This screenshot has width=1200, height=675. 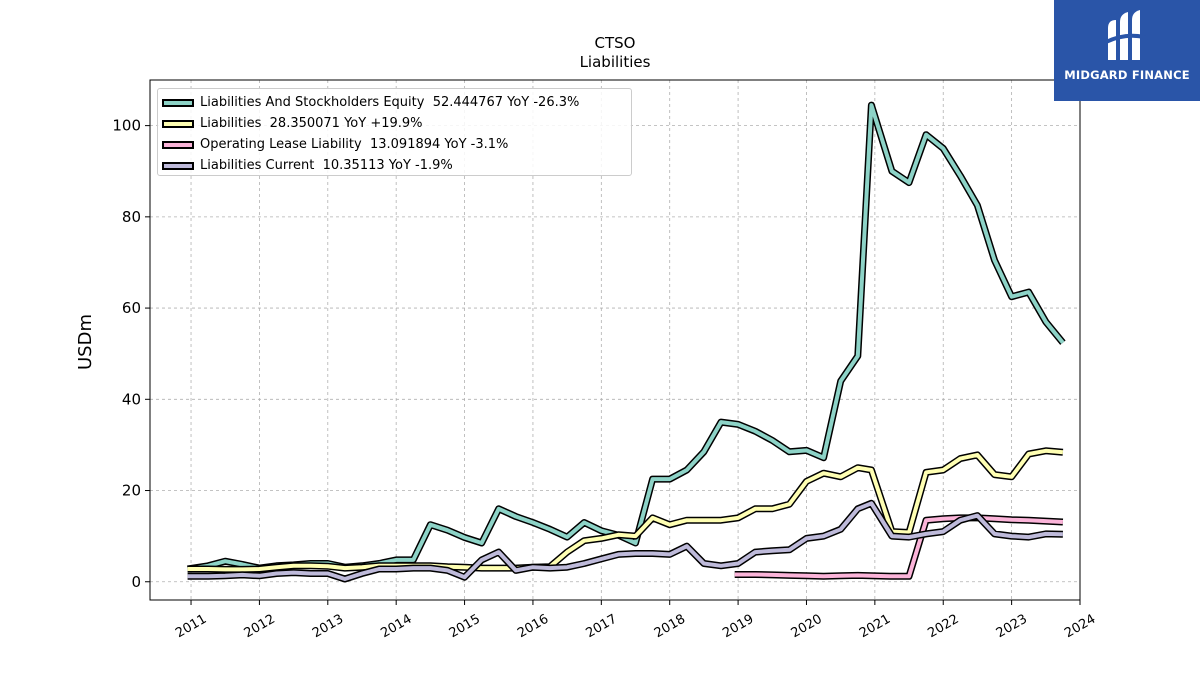 What do you see at coordinates (1127, 75) in the screenshot?
I see `logo-text: MIDGARD FINANCE` at bounding box center [1127, 75].